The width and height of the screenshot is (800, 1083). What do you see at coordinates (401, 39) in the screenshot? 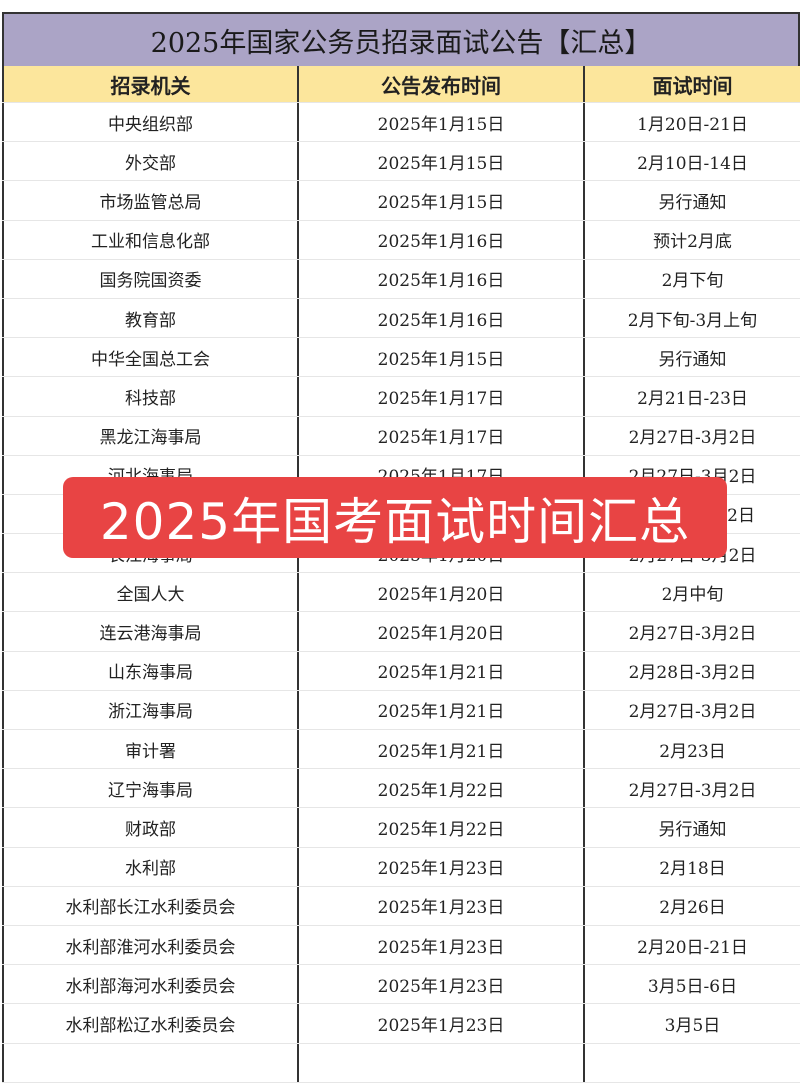
I see `table-title: 2025年国家公务员招录面试公告【汇总】` at bounding box center [401, 39].